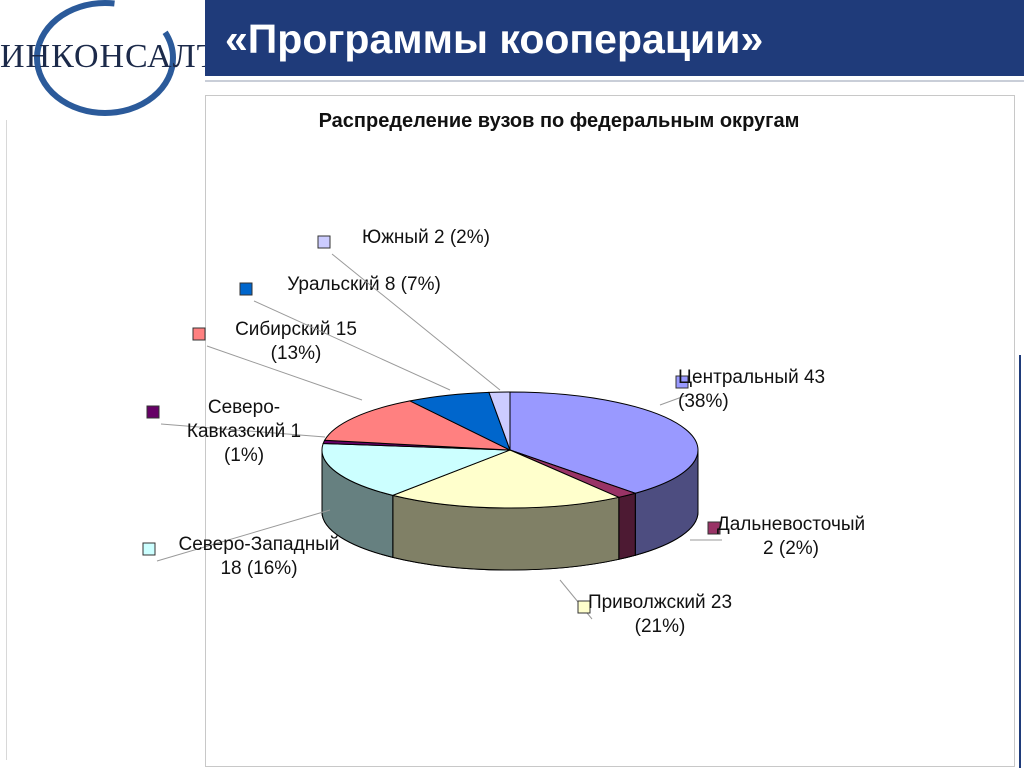  I want to click on header-bar, so click(614, 38).